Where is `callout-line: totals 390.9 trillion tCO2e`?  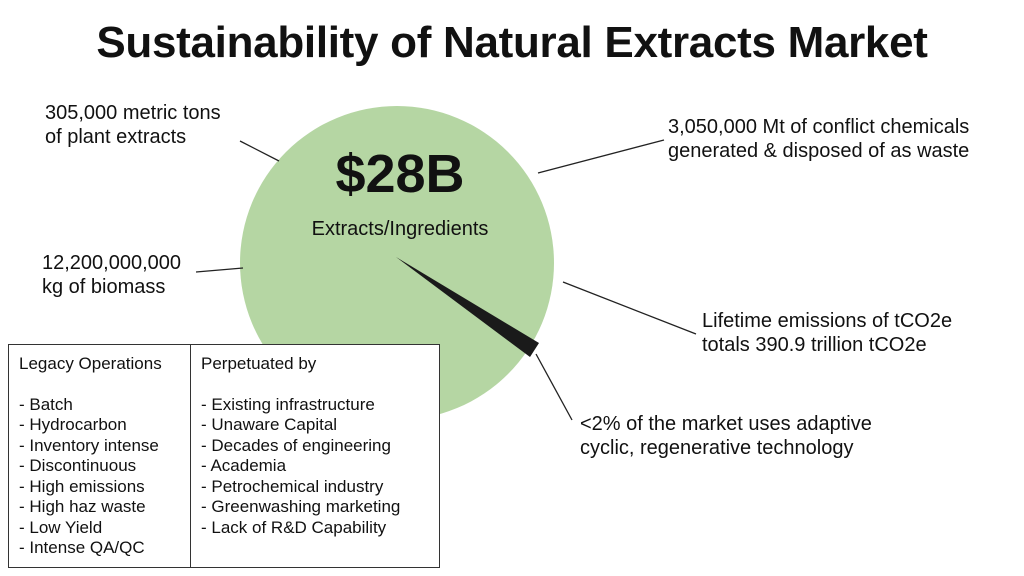
callout-line: totals 390.9 trillion tCO2e is located at coordinates (814, 345).